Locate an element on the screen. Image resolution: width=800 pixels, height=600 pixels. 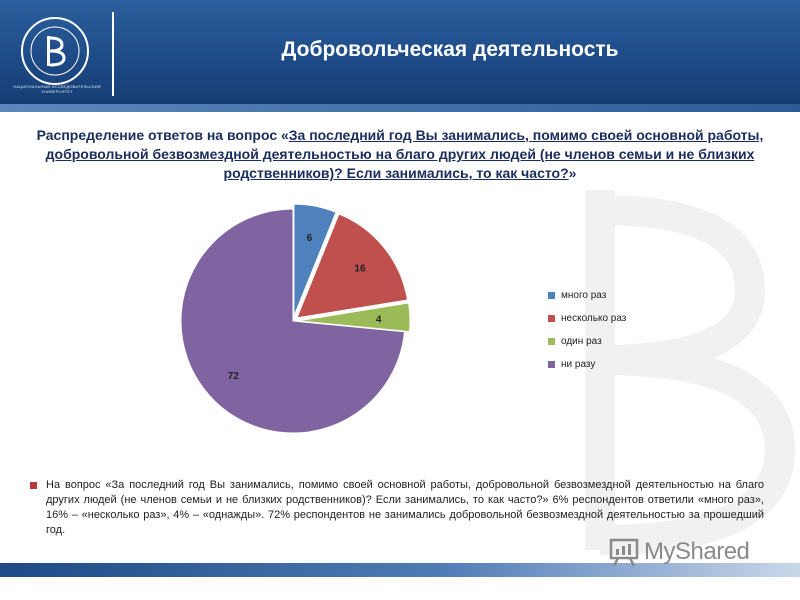
legend-label: несколько раз is located at coordinates (594, 318).